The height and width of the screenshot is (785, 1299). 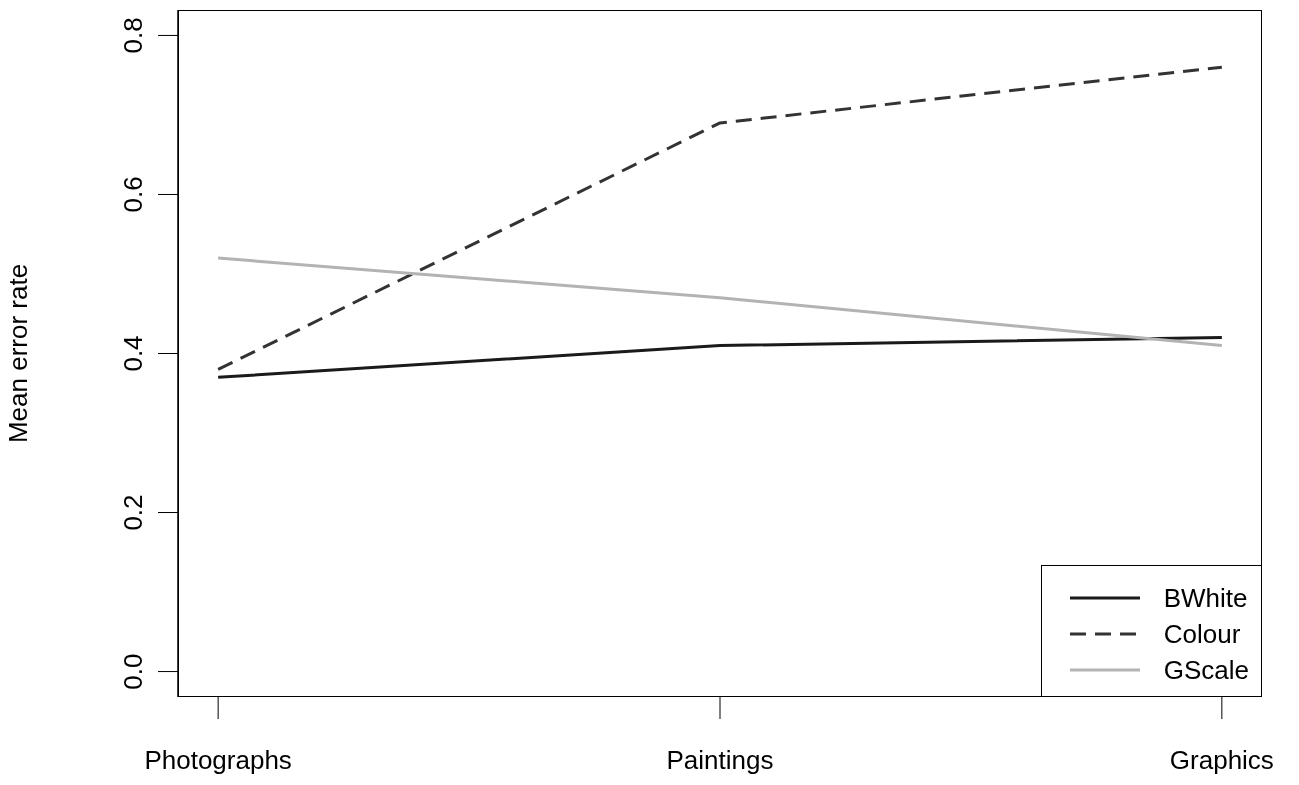 What do you see at coordinates (133, 512) in the screenshot?
I see `y-tick-label: 0.2` at bounding box center [133, 512].